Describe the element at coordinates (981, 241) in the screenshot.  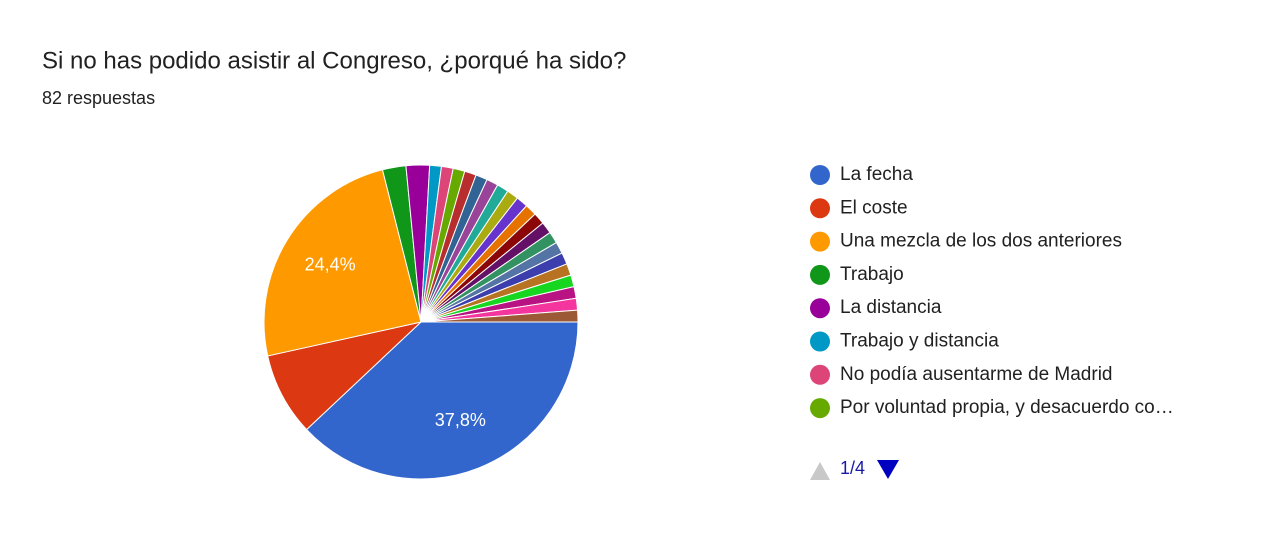
I see `legend-label: Una mezcla de los dos anteriores` at that location.